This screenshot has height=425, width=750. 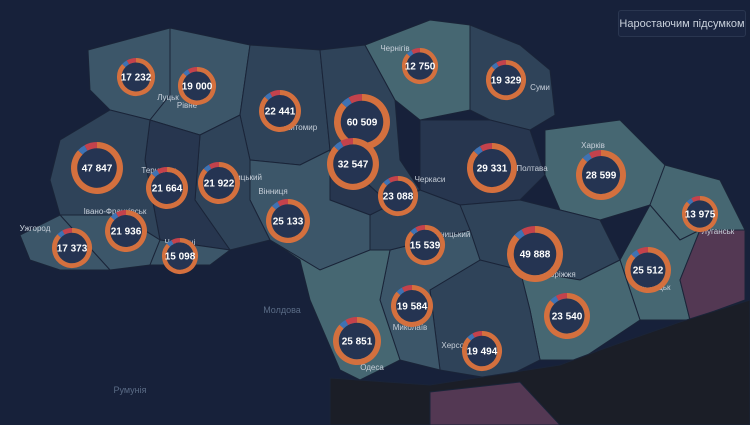 I want to click on city-label: Херсон, so click(x=454, y=345).